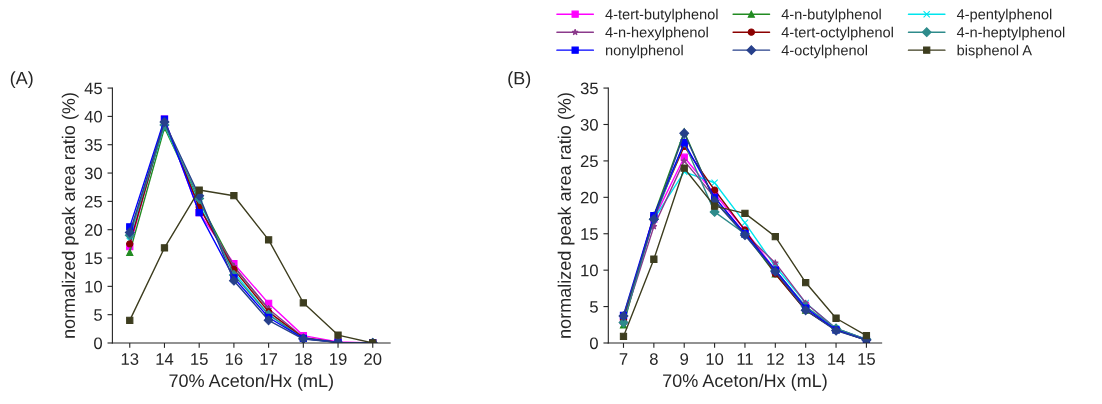 Image resolution: width=1102 pixels, height=404 pixels. What do you see at coordinates (644, 51) in the screenshot?
I see `legend-label: nonylphenol` at bounding box center [644, 51].